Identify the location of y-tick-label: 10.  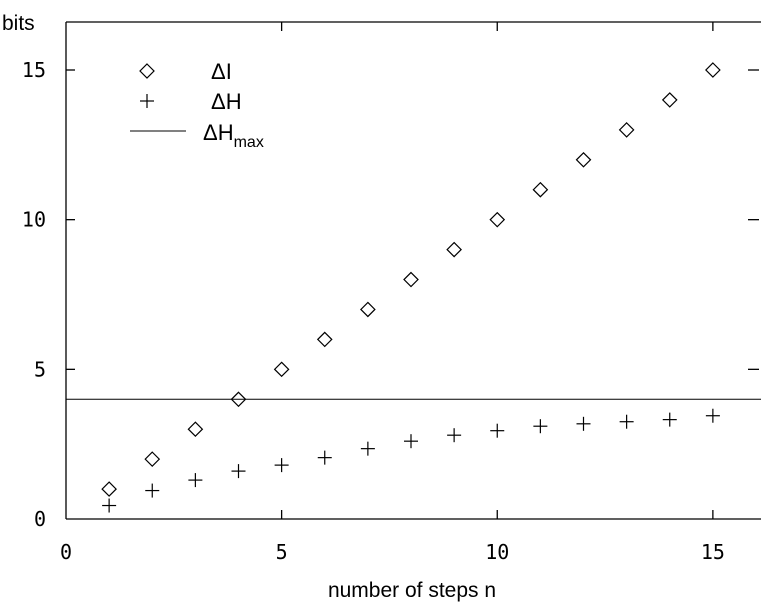
(34, 220).